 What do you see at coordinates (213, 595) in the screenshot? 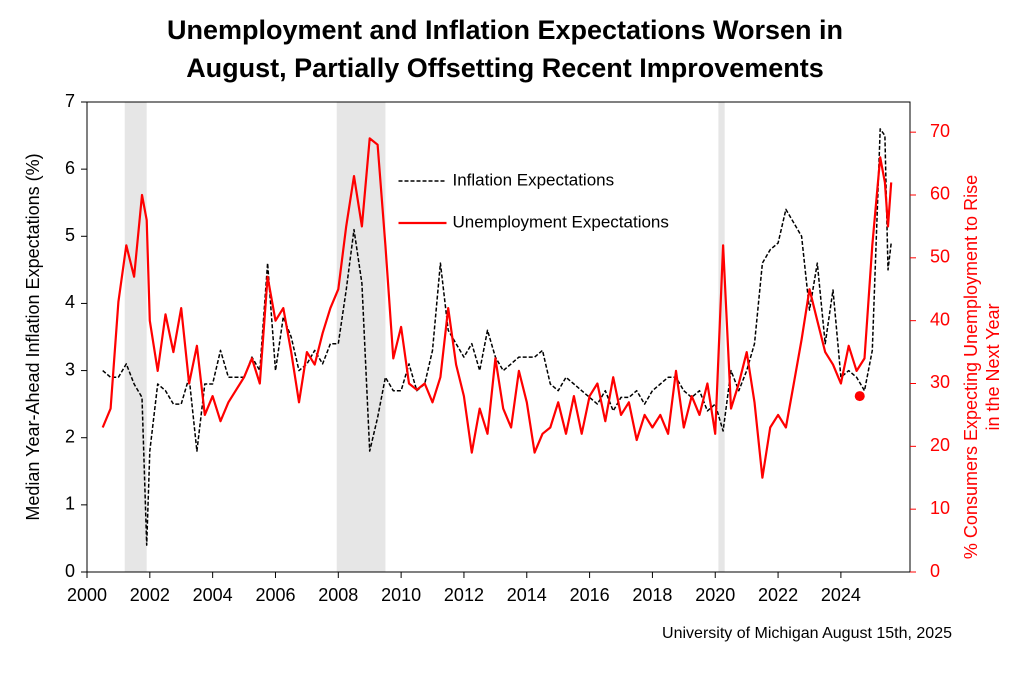
I see `x-tick-label: 2004` at bounding box center [213, 595].